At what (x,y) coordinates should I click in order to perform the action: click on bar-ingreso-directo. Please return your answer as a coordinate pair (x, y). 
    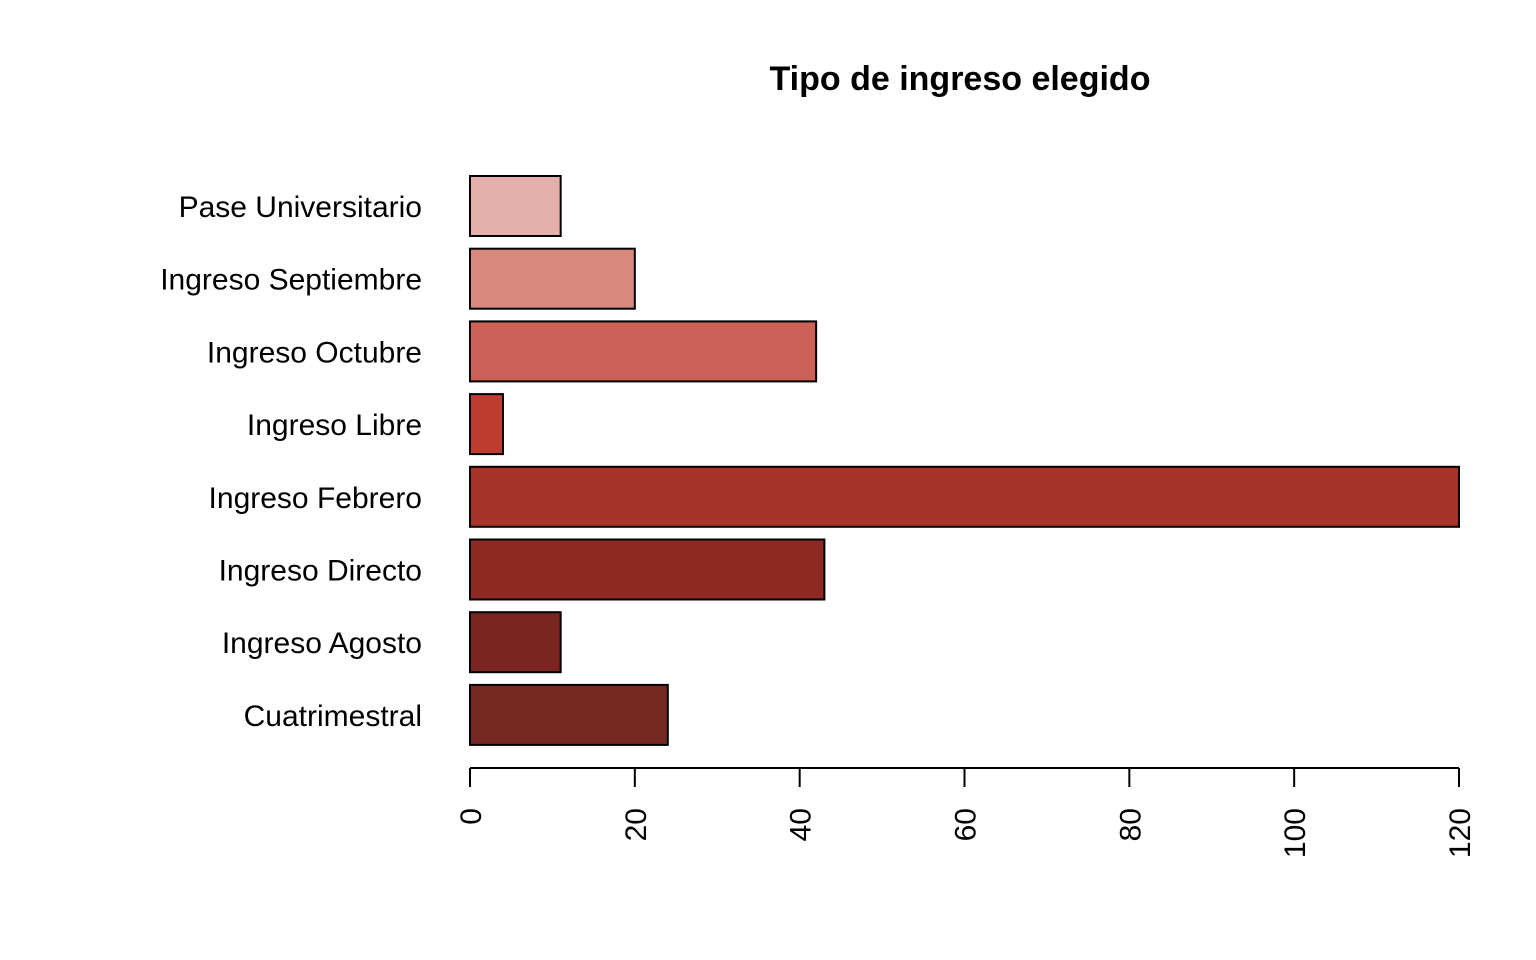
    Looking at the image, I should click on (647, 569).